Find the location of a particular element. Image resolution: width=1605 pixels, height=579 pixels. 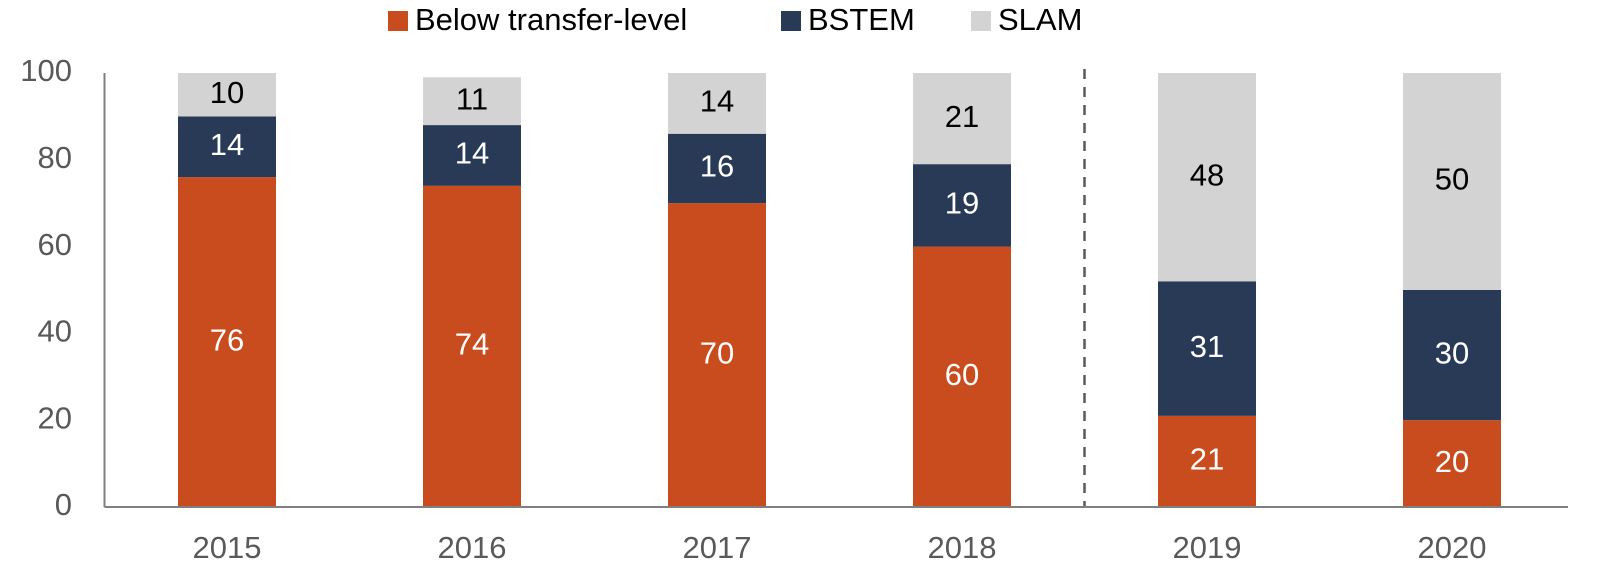

data-label: 74 is located at coordinates (472, 344).